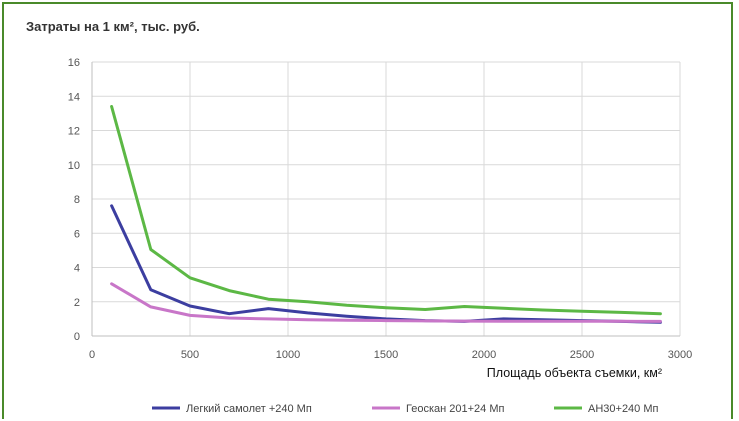  I want to click on y-tick-label: 12, so click(74, 132).